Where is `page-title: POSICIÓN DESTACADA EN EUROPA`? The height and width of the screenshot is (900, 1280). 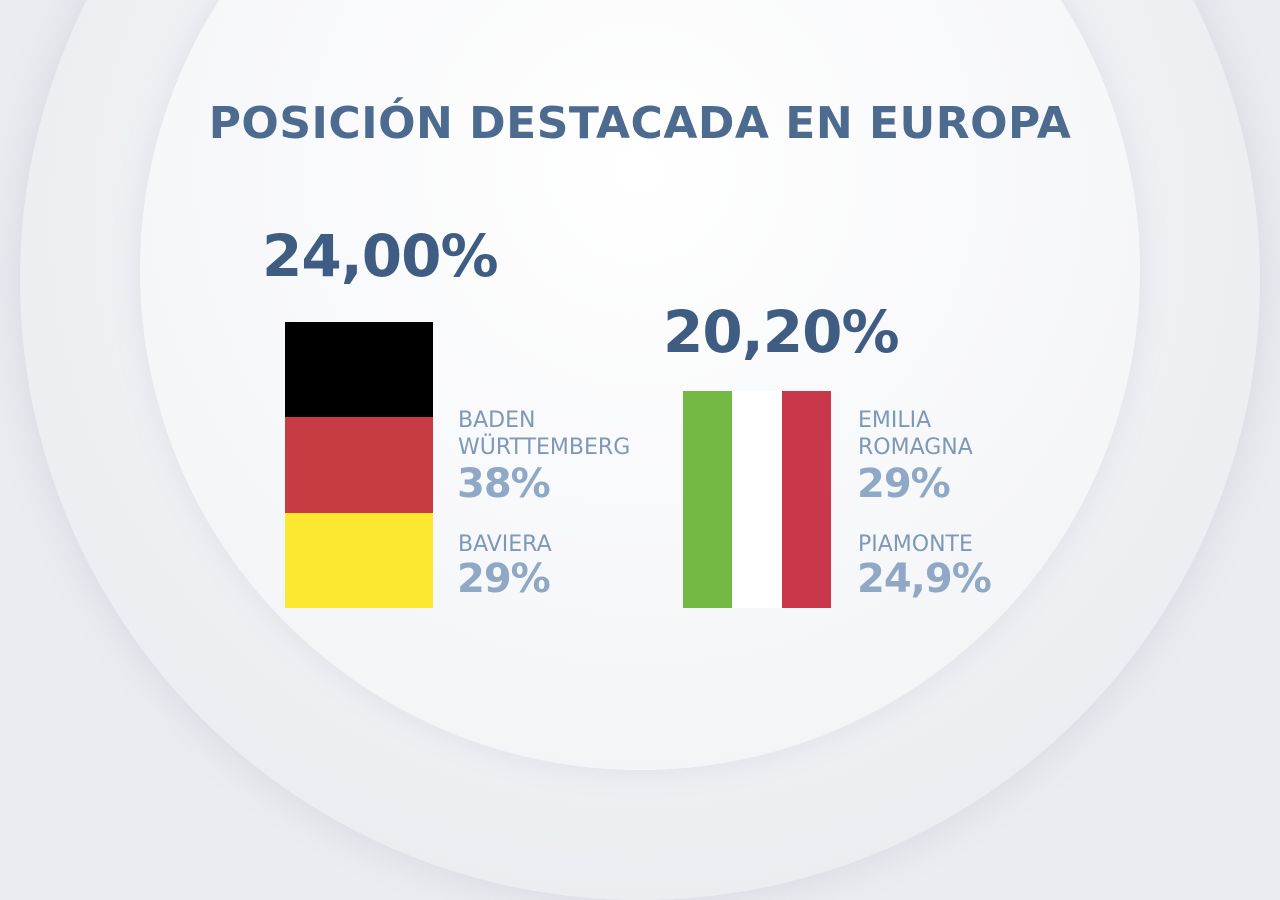
page-title: POSICIÓN DESTACADA EN EUROPA is located at coordinates (640, 123).